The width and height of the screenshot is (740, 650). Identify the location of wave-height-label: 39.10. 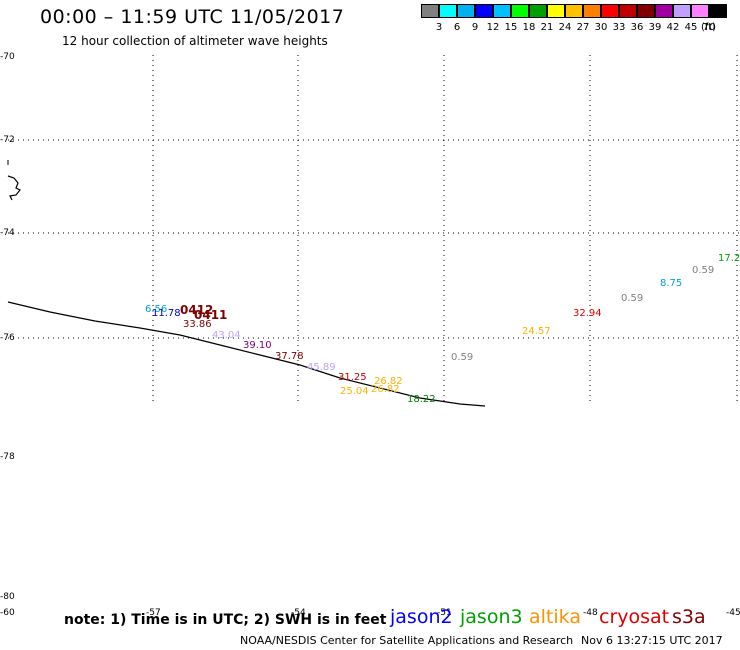
(257, 345).